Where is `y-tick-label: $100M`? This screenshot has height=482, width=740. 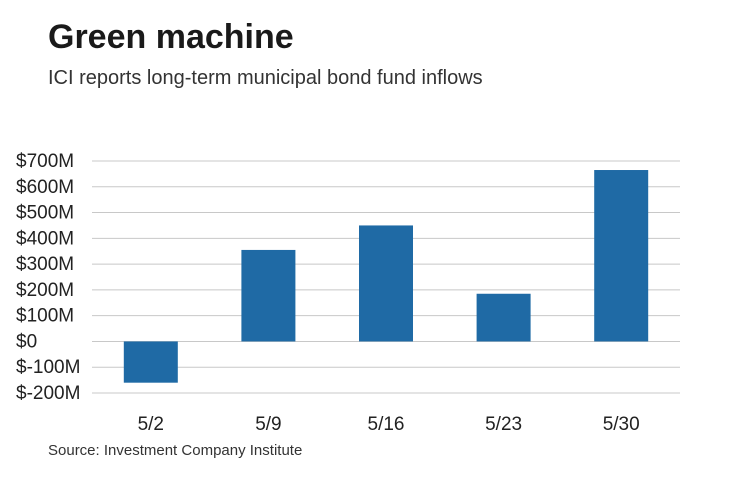
y-tick-label: $100M is located at coordinates (45, 316).